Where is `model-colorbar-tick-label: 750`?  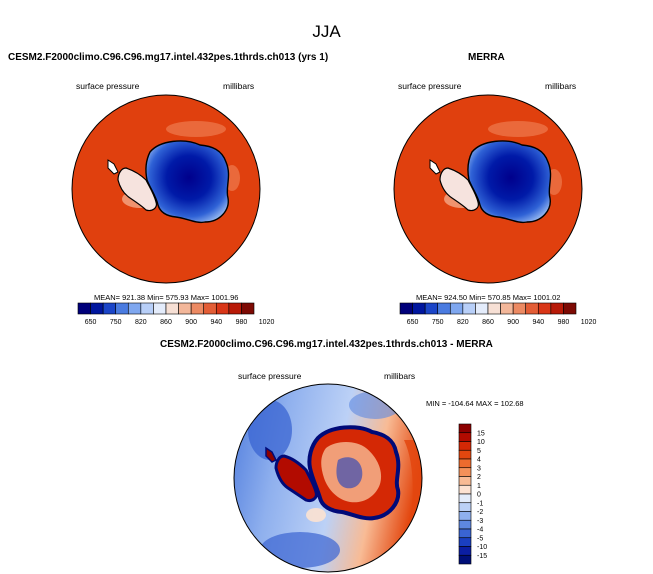 model-colorbar-tick-label: 750 is located at coordinates (116, 322).